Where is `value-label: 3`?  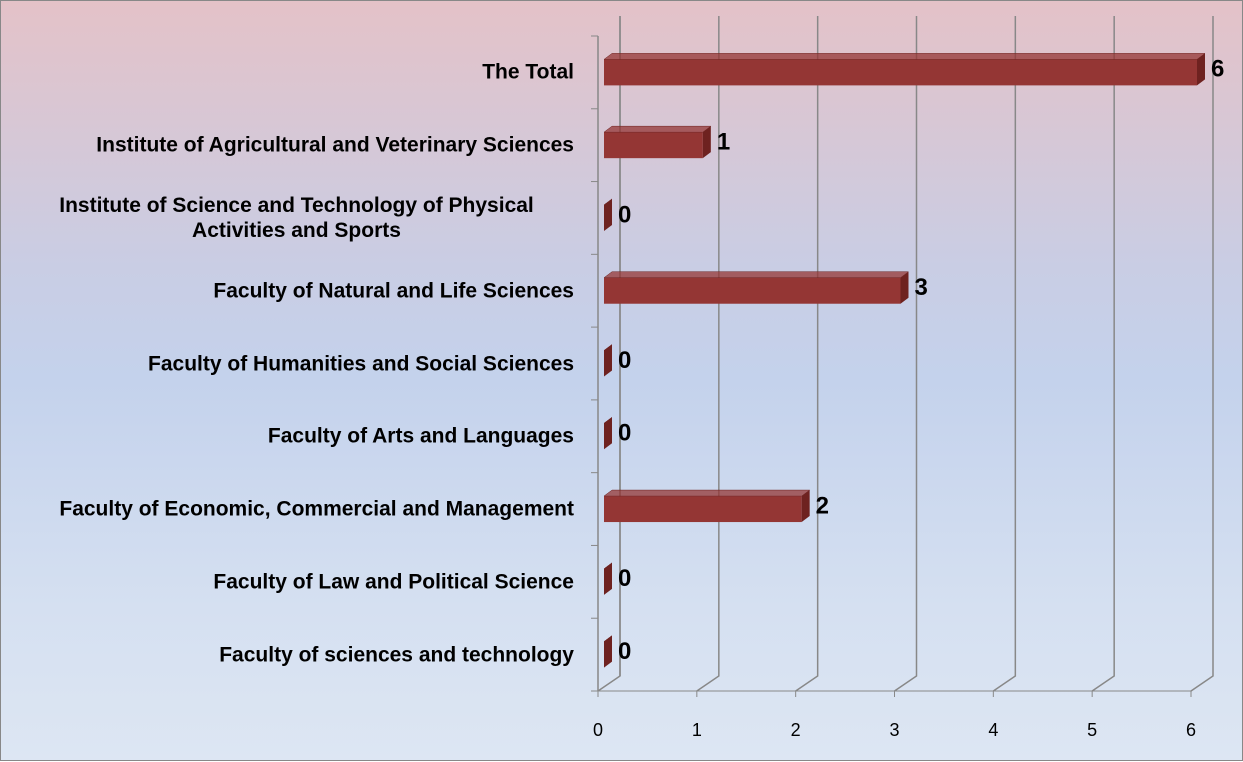
value-label: 3 is located at coordinates (921, 287).